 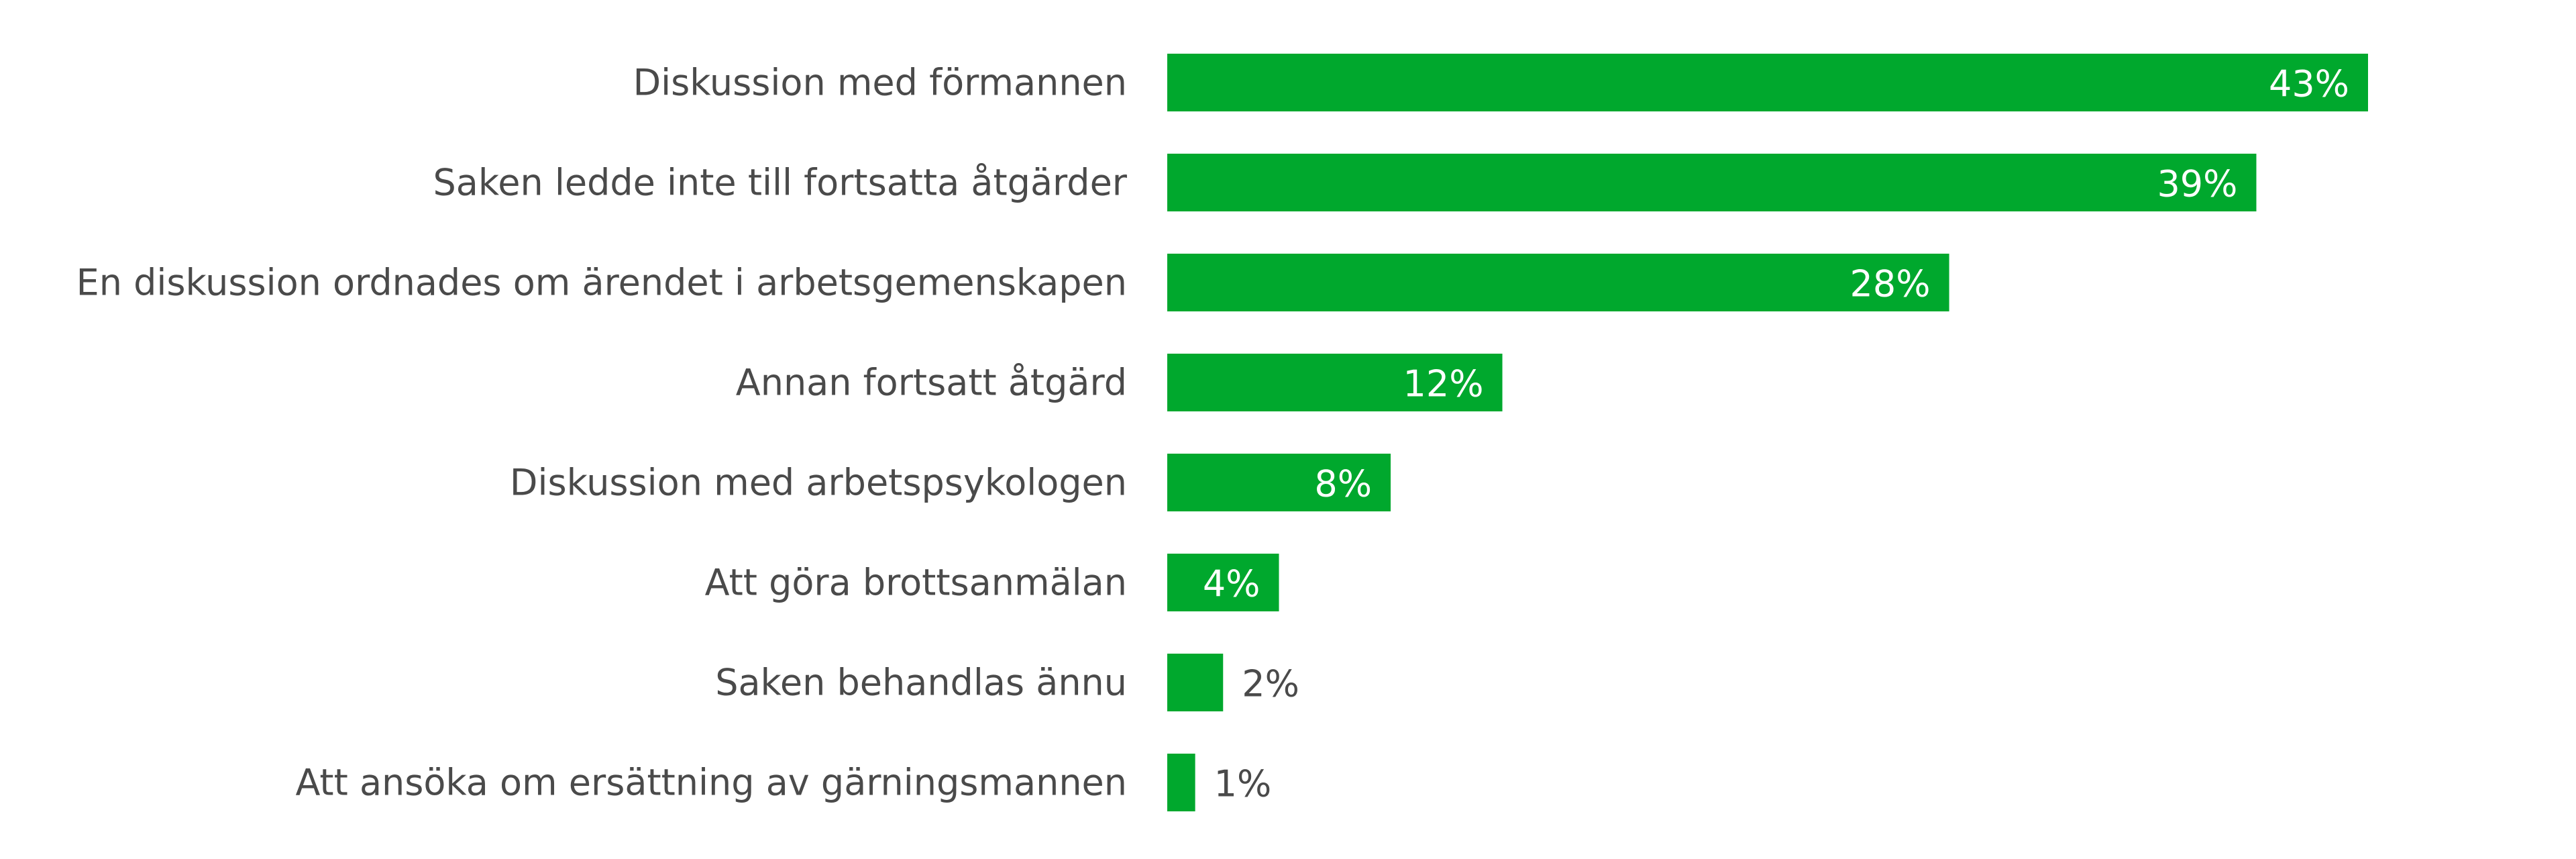 What do you see at coordinates (1231, 584) in the screenshot?
I see `value-label: 4%` at bounding box center [1231, 584].